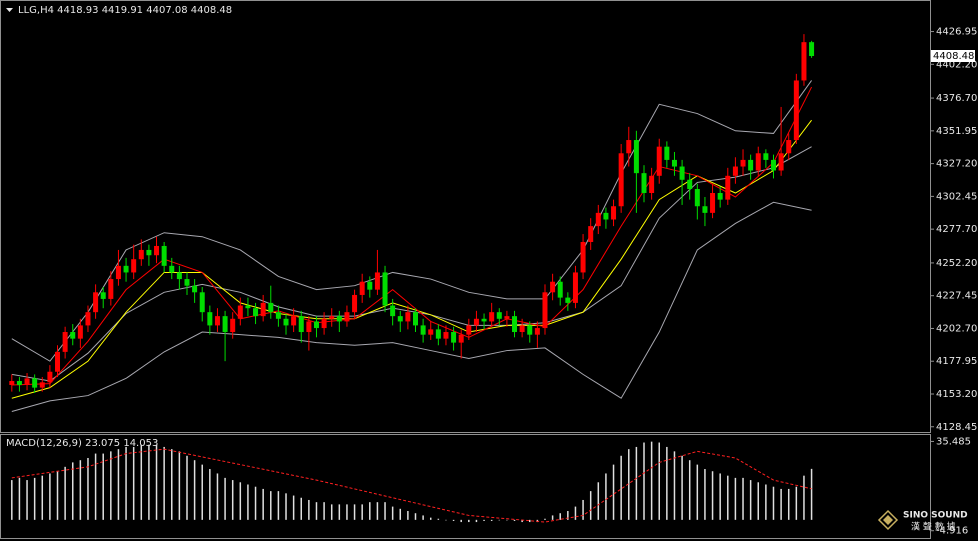 The width and height of the screenshot is (978, 541). I want to click on y-tick-label: 4227.45, so click(956, 296).